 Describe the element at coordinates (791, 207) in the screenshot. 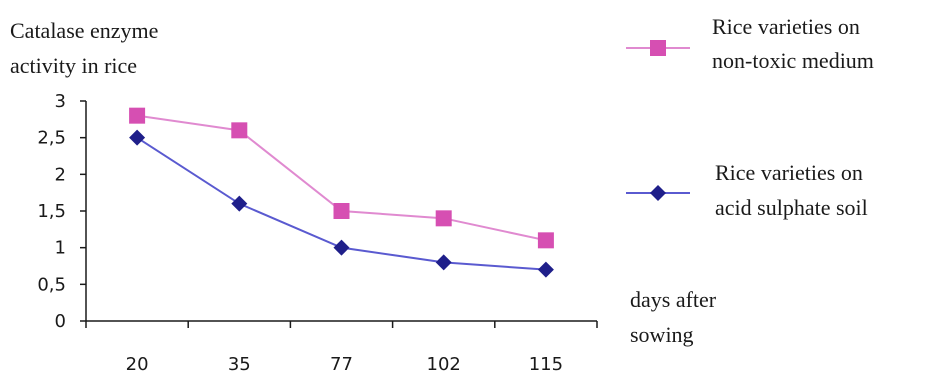

I see `legend-label-acid-sulphate-line-2: acid sulphate soil` at that location.